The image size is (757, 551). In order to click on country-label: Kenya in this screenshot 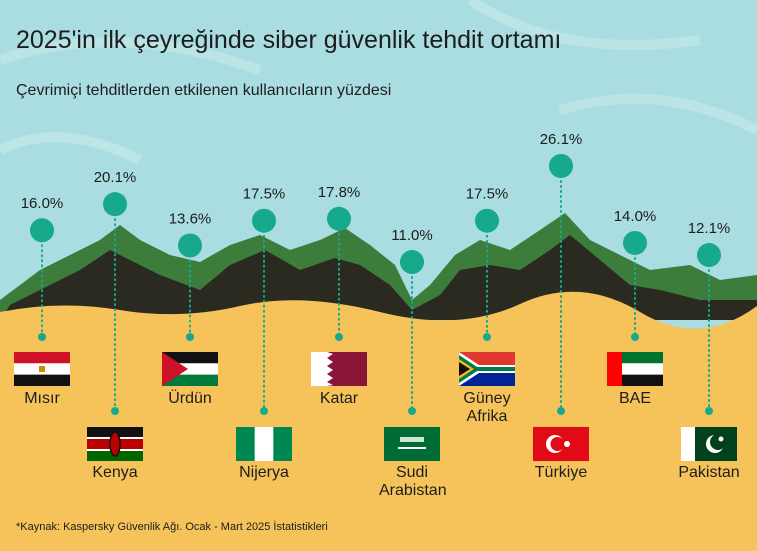, I will do `click(115, 472)`.